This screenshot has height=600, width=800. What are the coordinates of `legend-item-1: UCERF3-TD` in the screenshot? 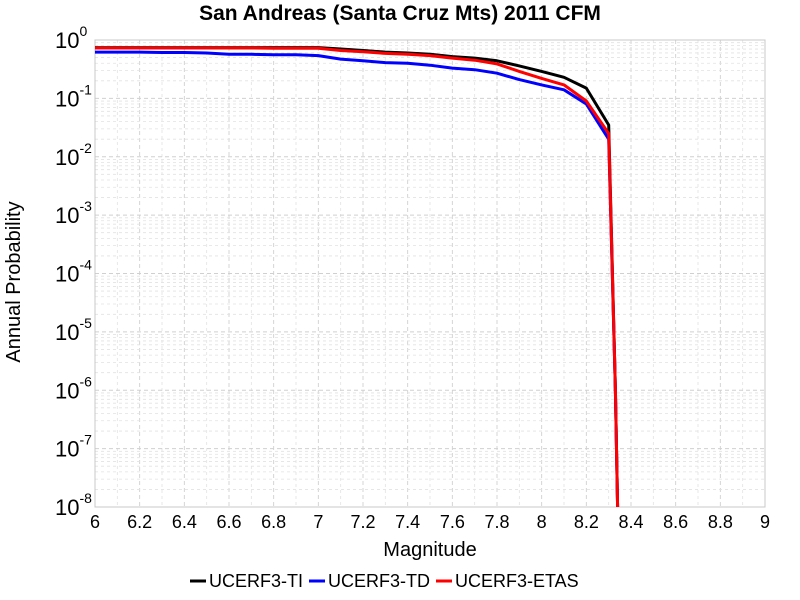 It's located at (369, 581).